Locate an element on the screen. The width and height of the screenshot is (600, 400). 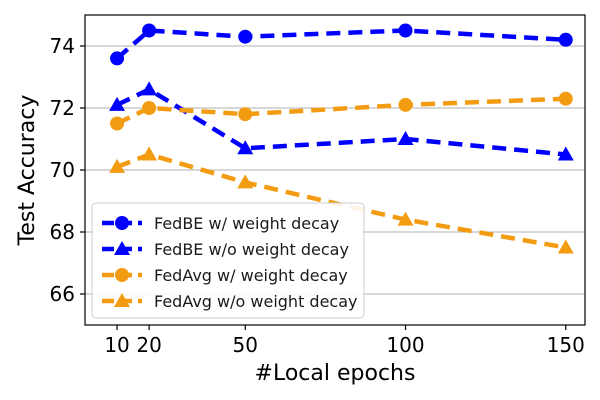
x-tick-label: 100 is located at coordinates (405, 345).